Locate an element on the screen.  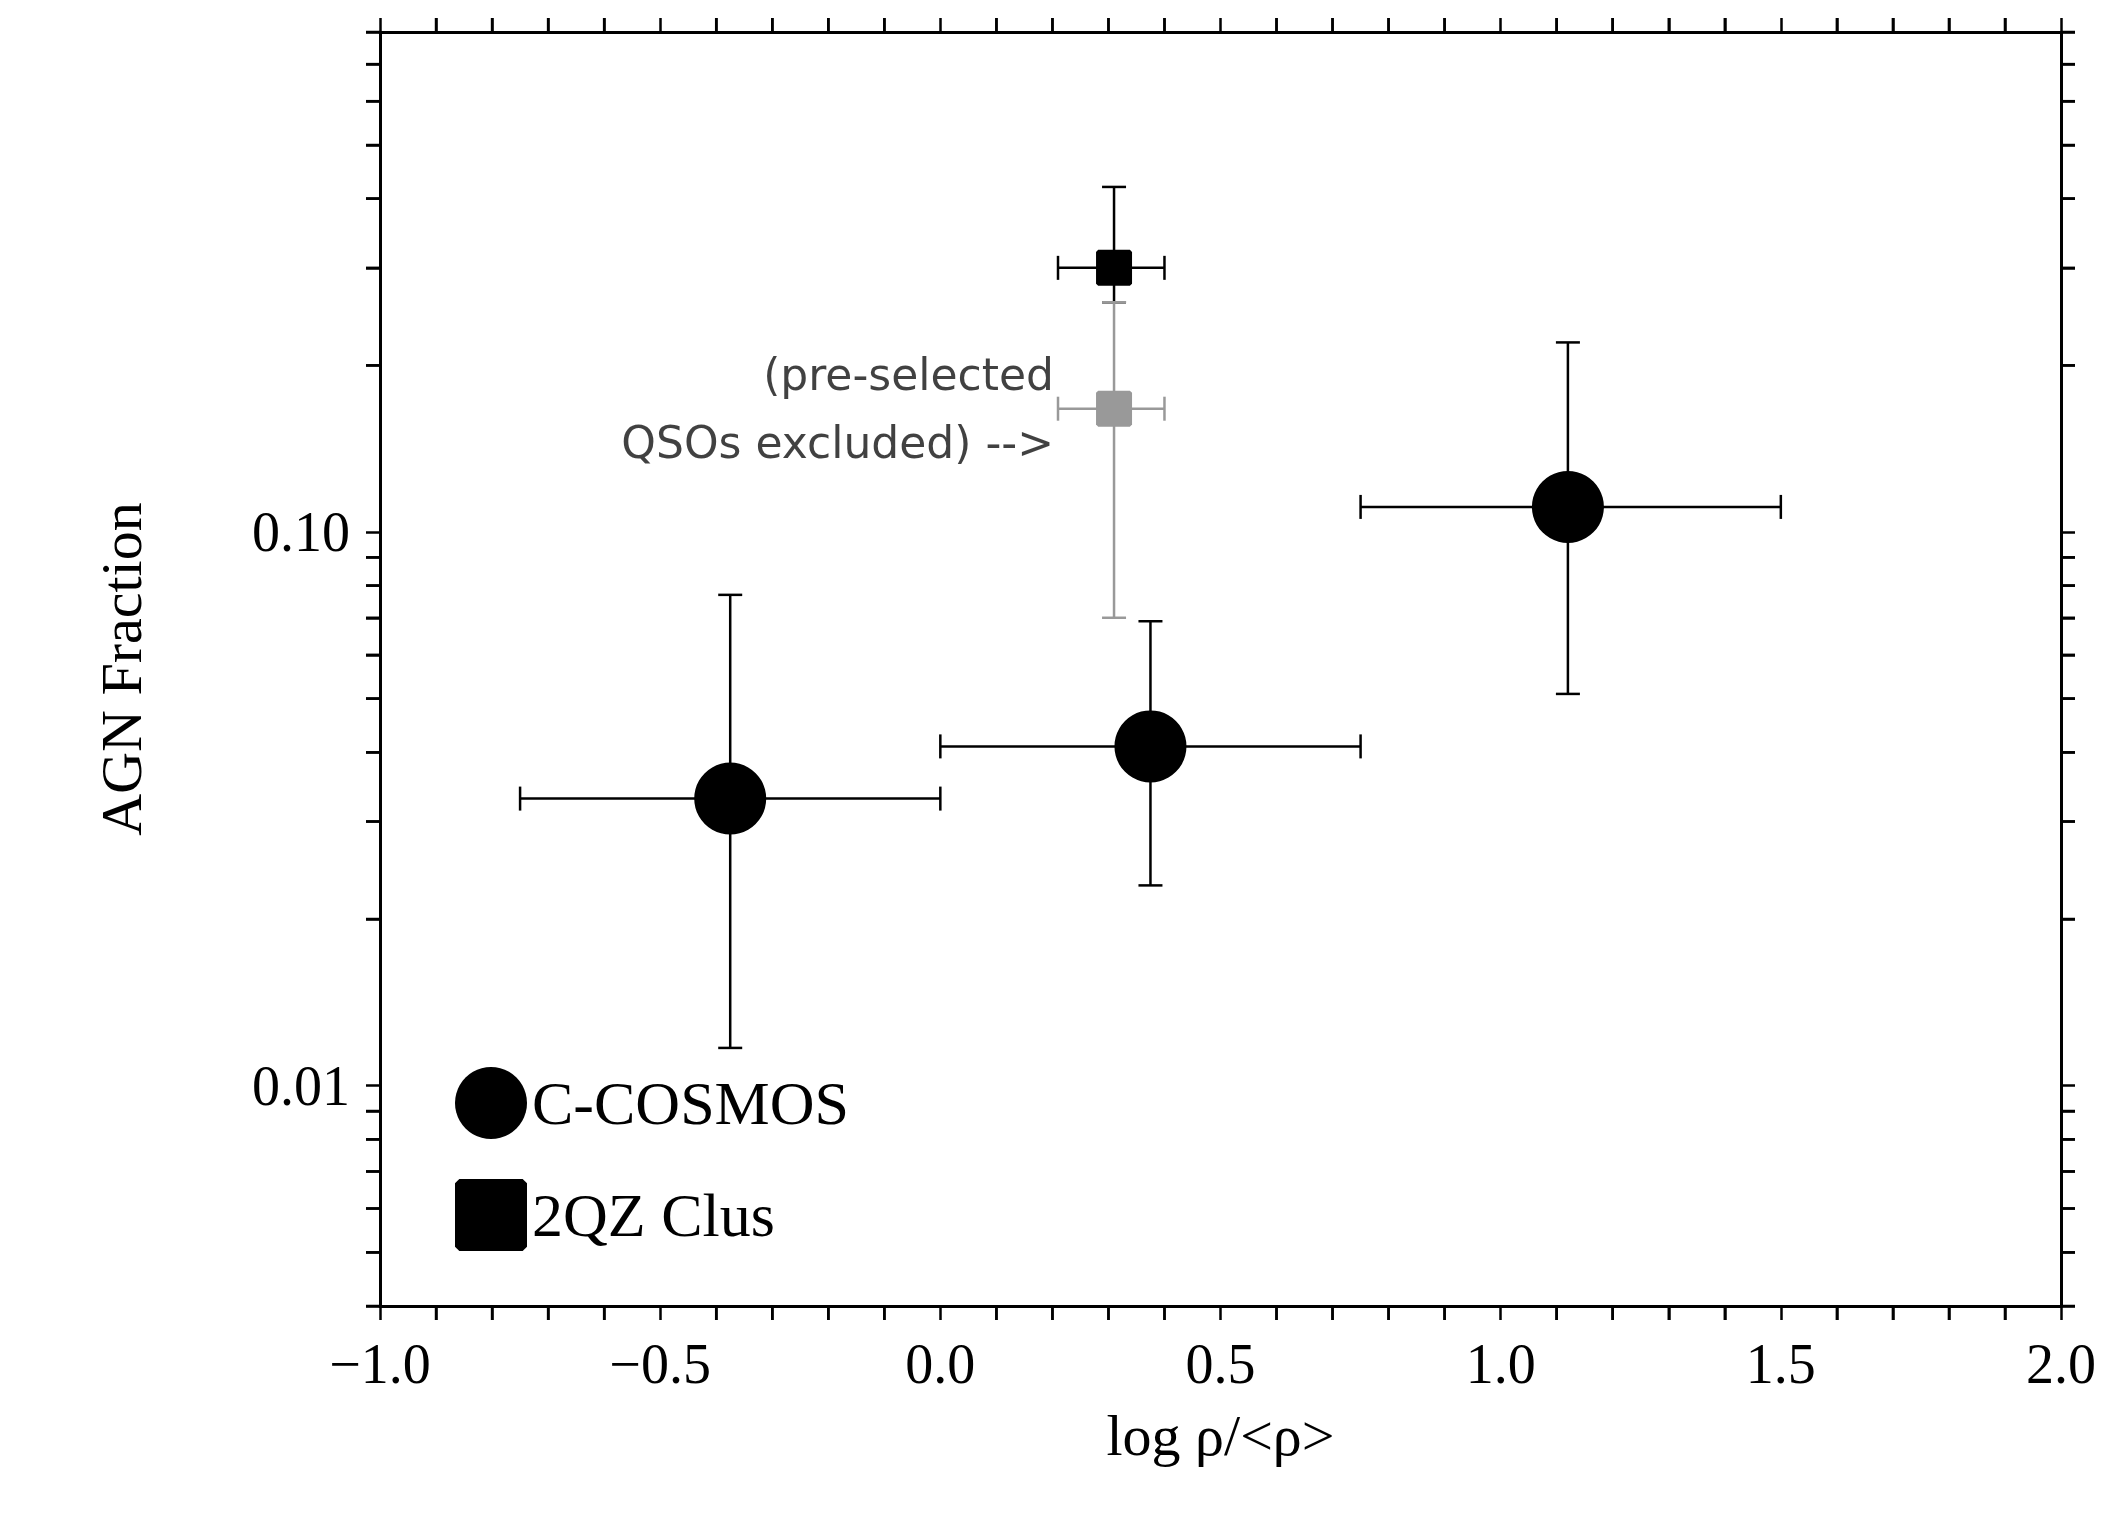
x-tick-label: 0.0 is located at coordinates (940, 1364).